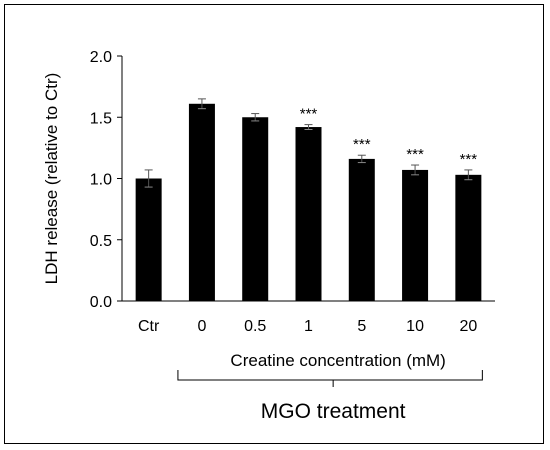  I want to click on y-axis-label: LDH release (relative to Ctr), so click(51, 179).